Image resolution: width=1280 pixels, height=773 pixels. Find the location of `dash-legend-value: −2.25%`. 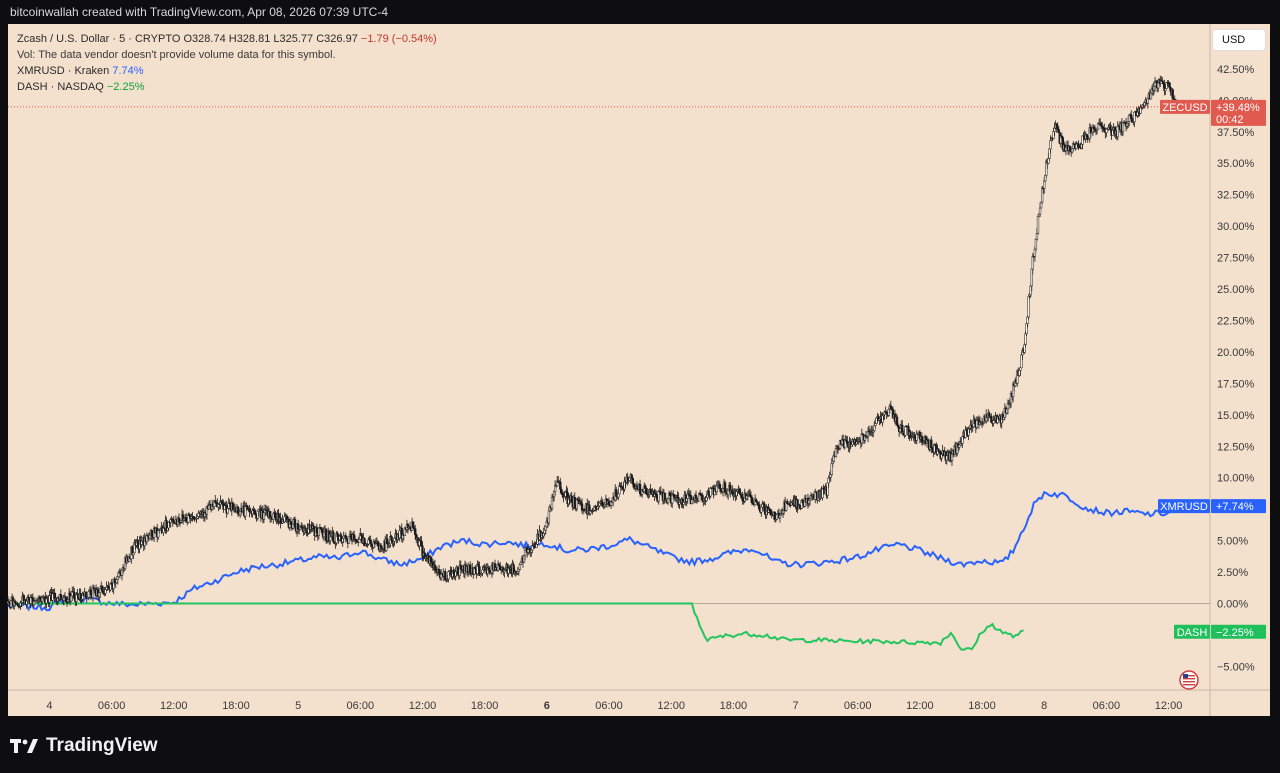

dash-legend-value: −2.25% is located at coordinates (125, 87).